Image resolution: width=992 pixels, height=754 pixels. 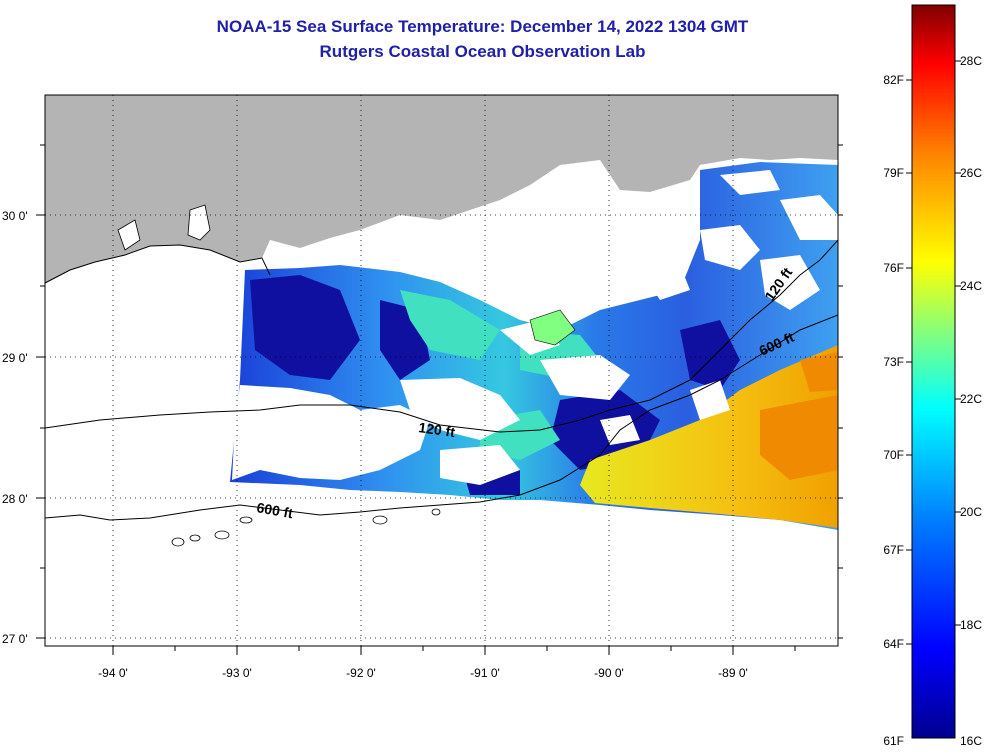 What do you see at coordinates (361, 673) in the screenshot?
I see `lon-label: -92 0'` at bounding box center [361, 673].